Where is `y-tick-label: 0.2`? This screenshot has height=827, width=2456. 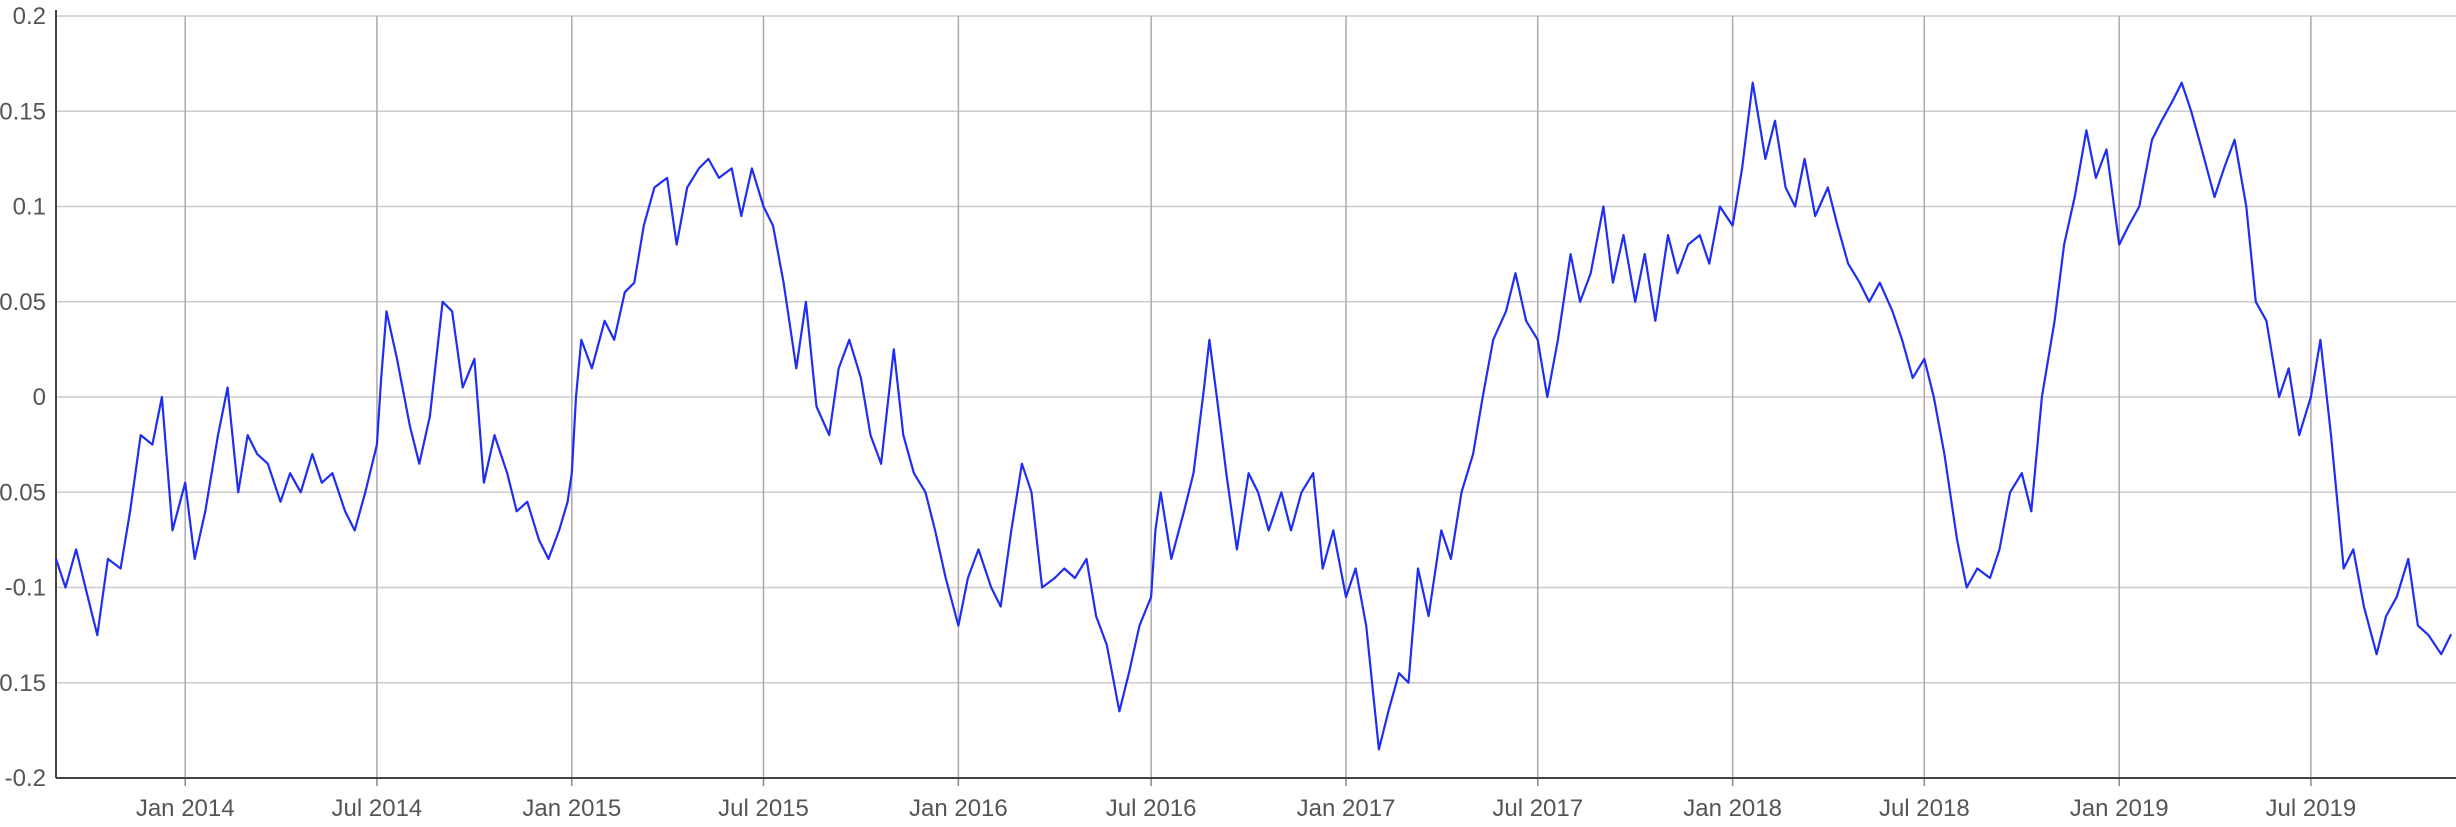 y-tick-label: 0.2 is located at coordinates (29, 16).